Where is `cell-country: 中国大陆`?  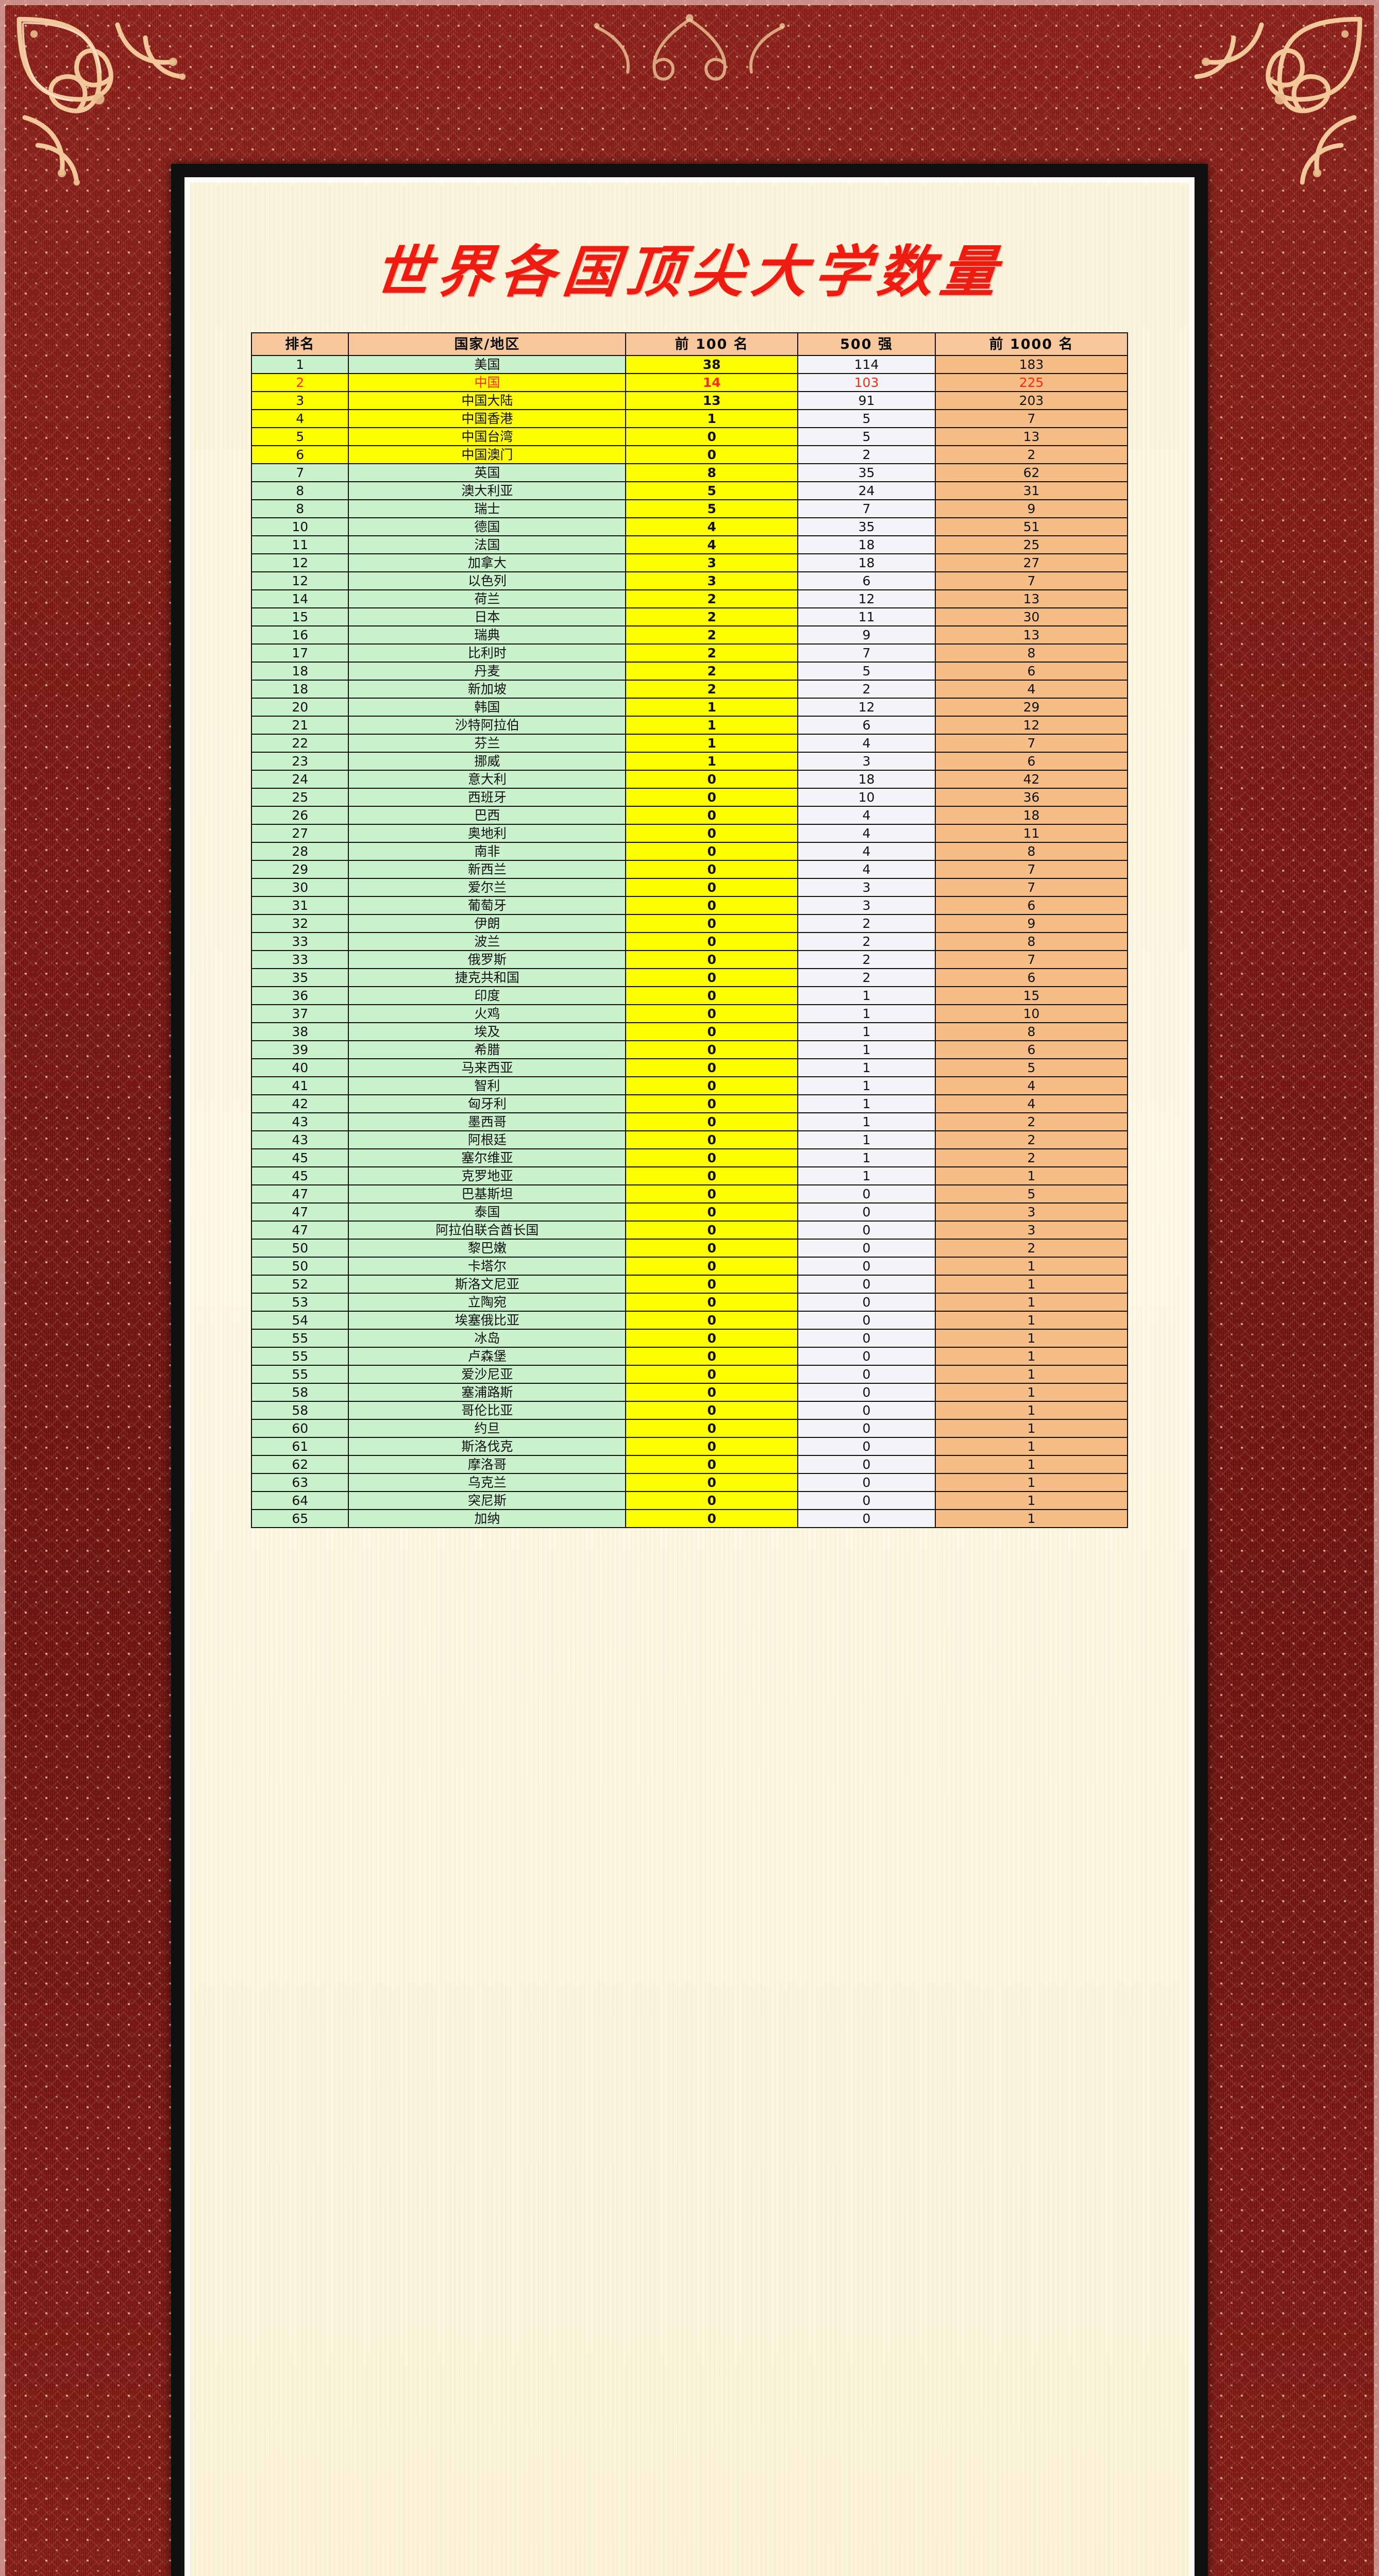
cell-country: 中国大陆 is located at coordinates (487, 400).